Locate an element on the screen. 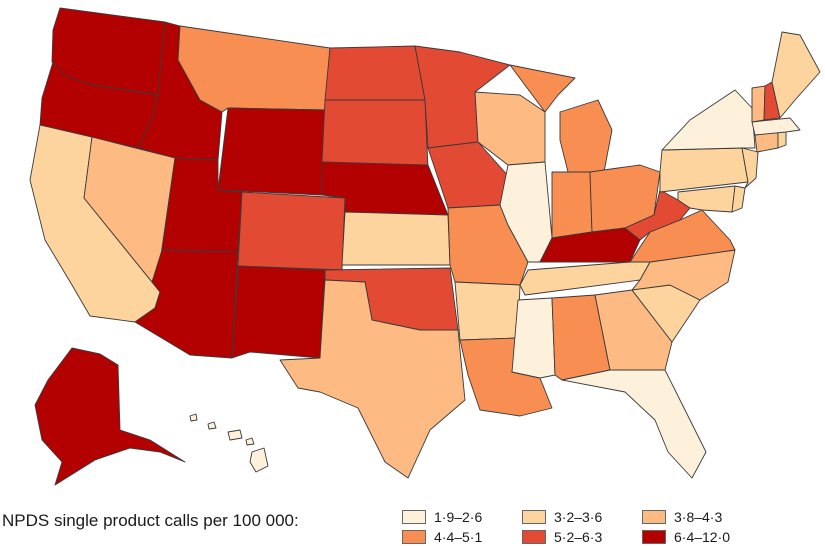 This screenshot has height=546, width=825. legend-item-6: 6·4–12·0 is located at coordinates (686, 537).